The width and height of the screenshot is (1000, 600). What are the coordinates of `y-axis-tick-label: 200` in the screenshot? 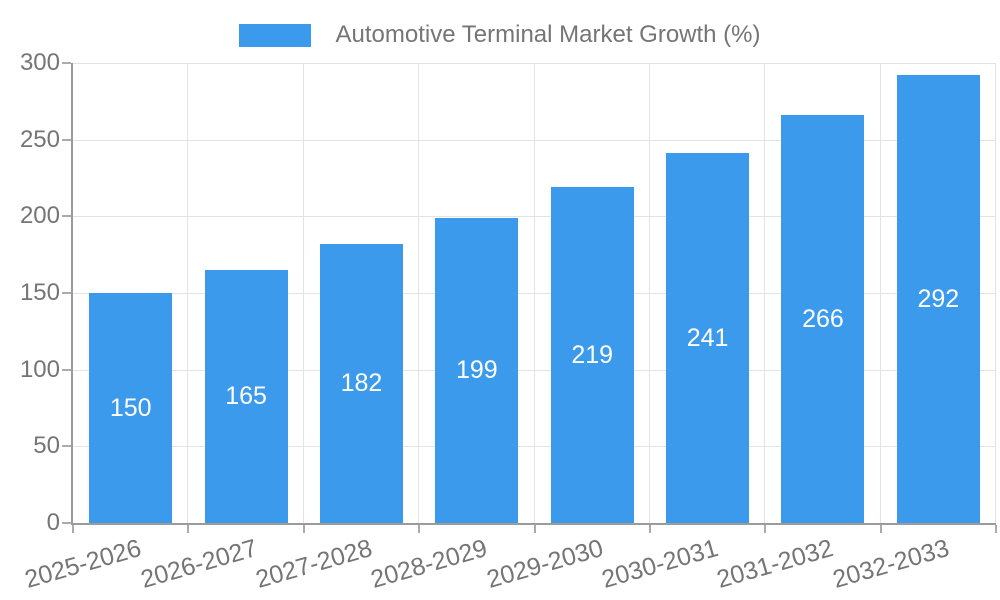 It's located at (39, 216).